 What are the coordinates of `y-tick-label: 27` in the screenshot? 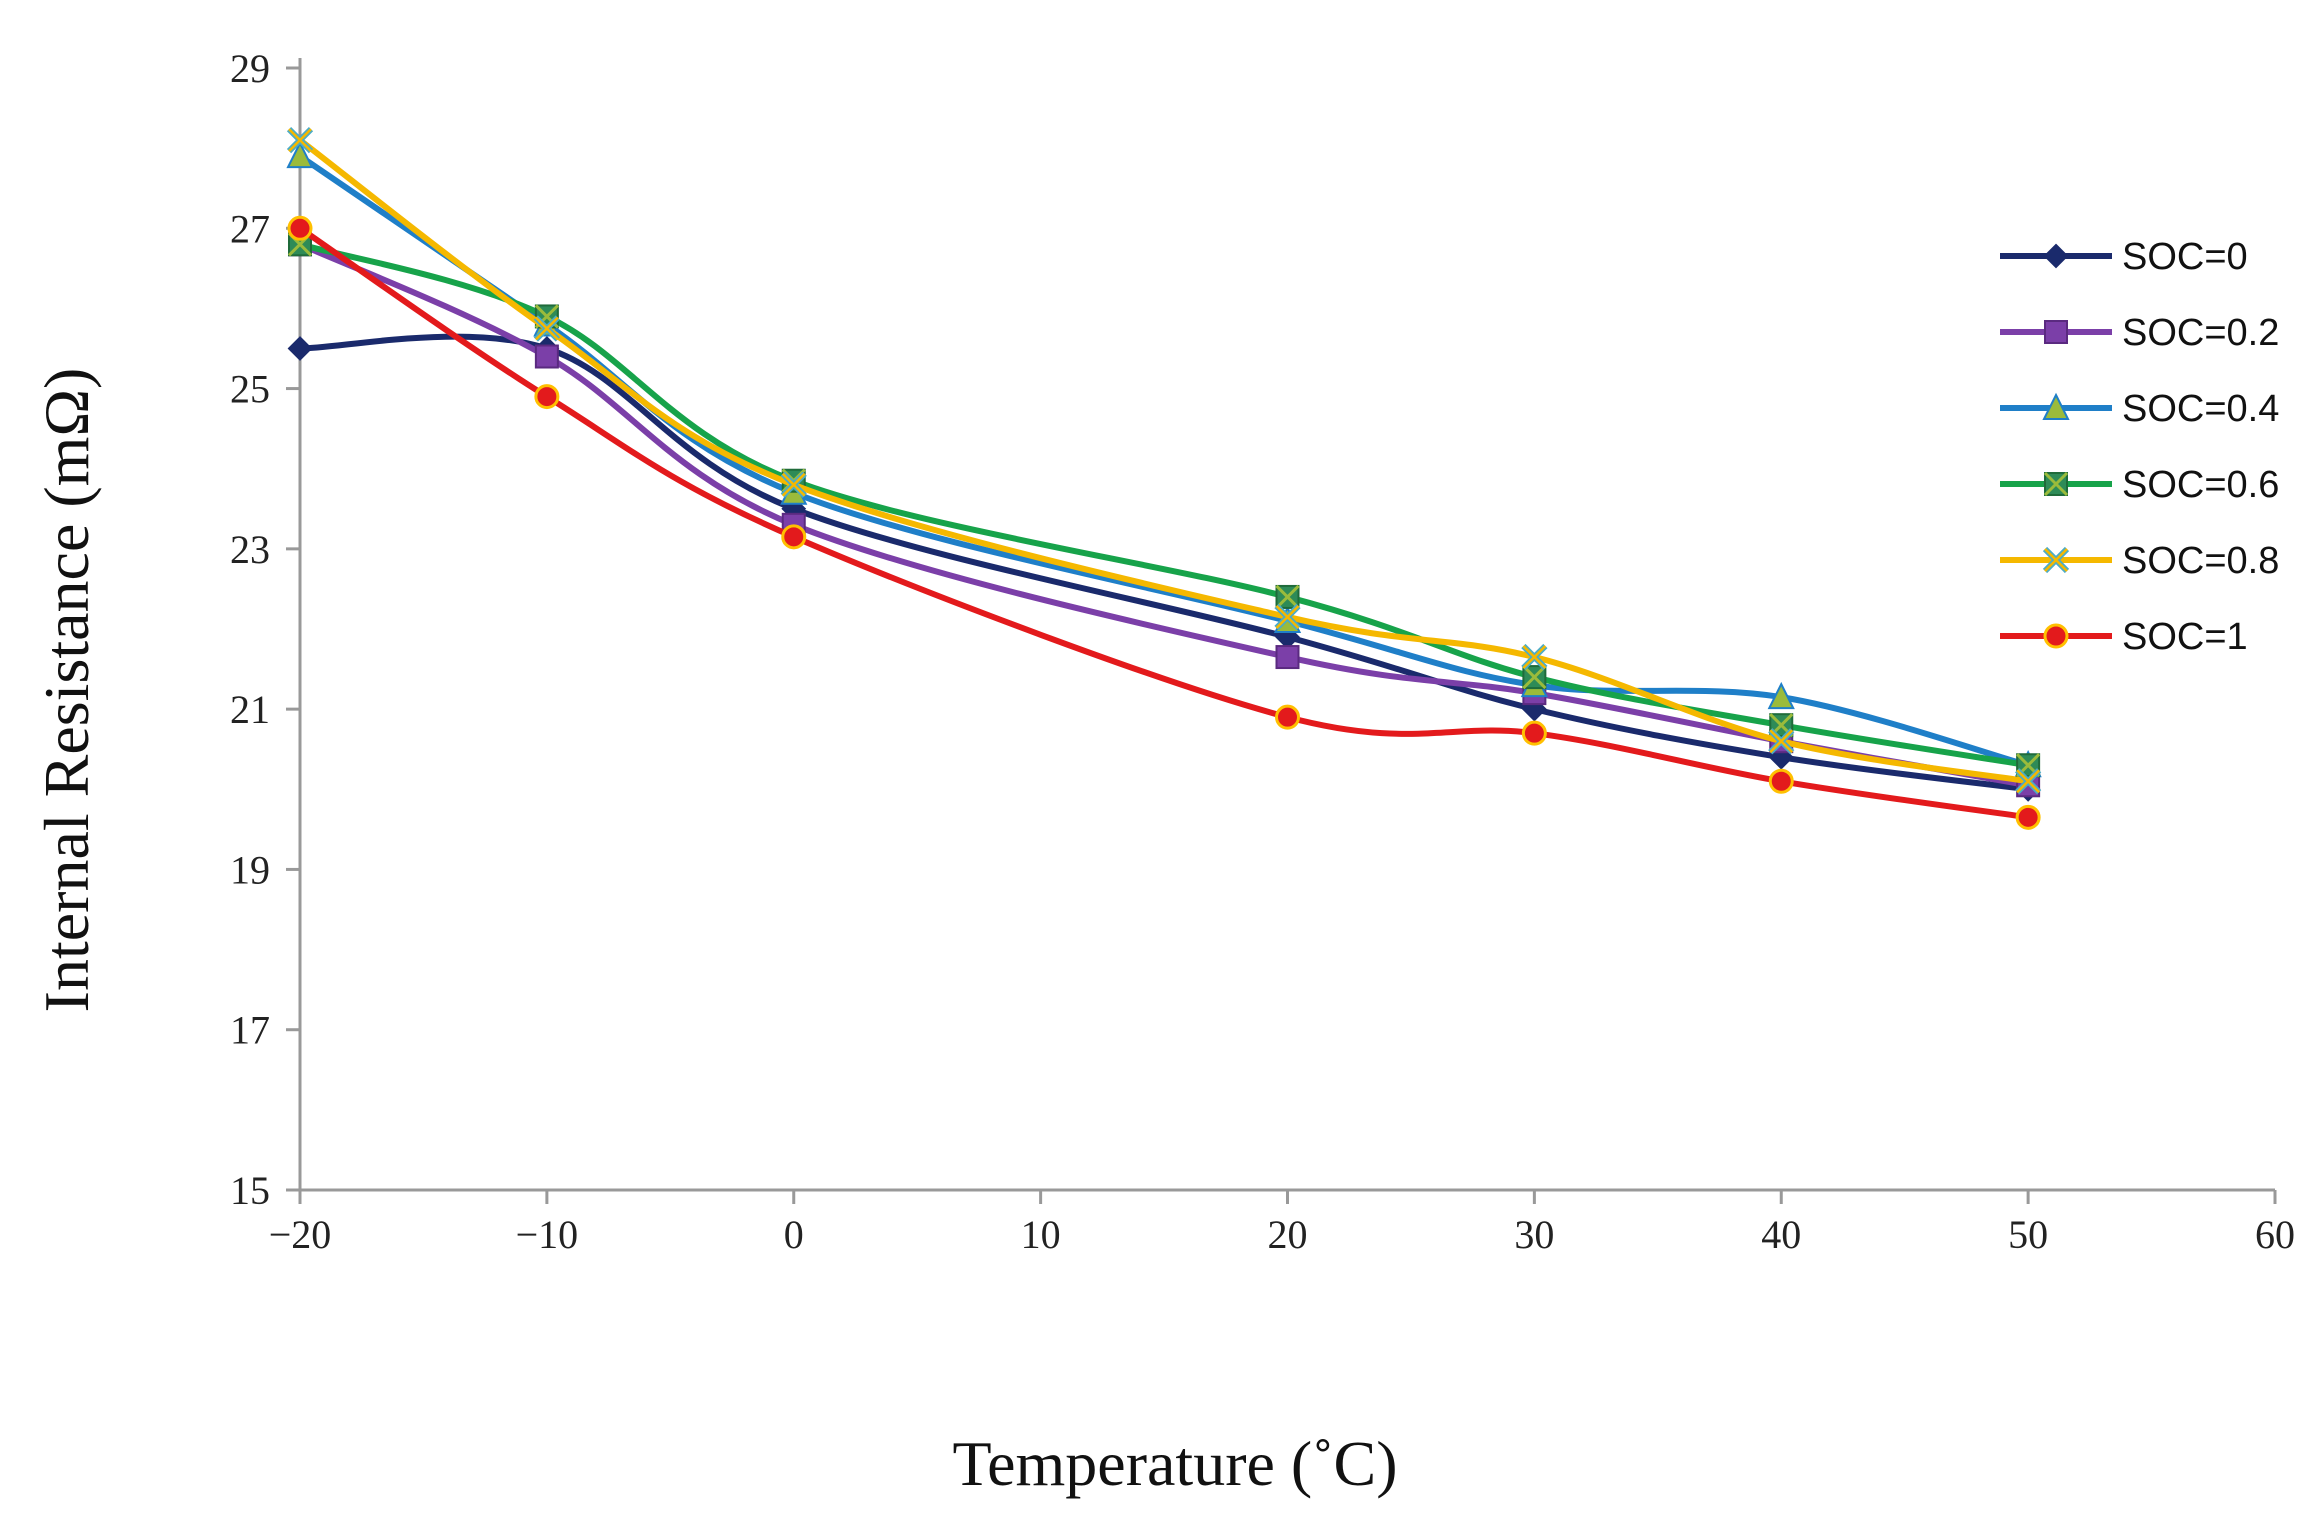 It's located at (250, 228).